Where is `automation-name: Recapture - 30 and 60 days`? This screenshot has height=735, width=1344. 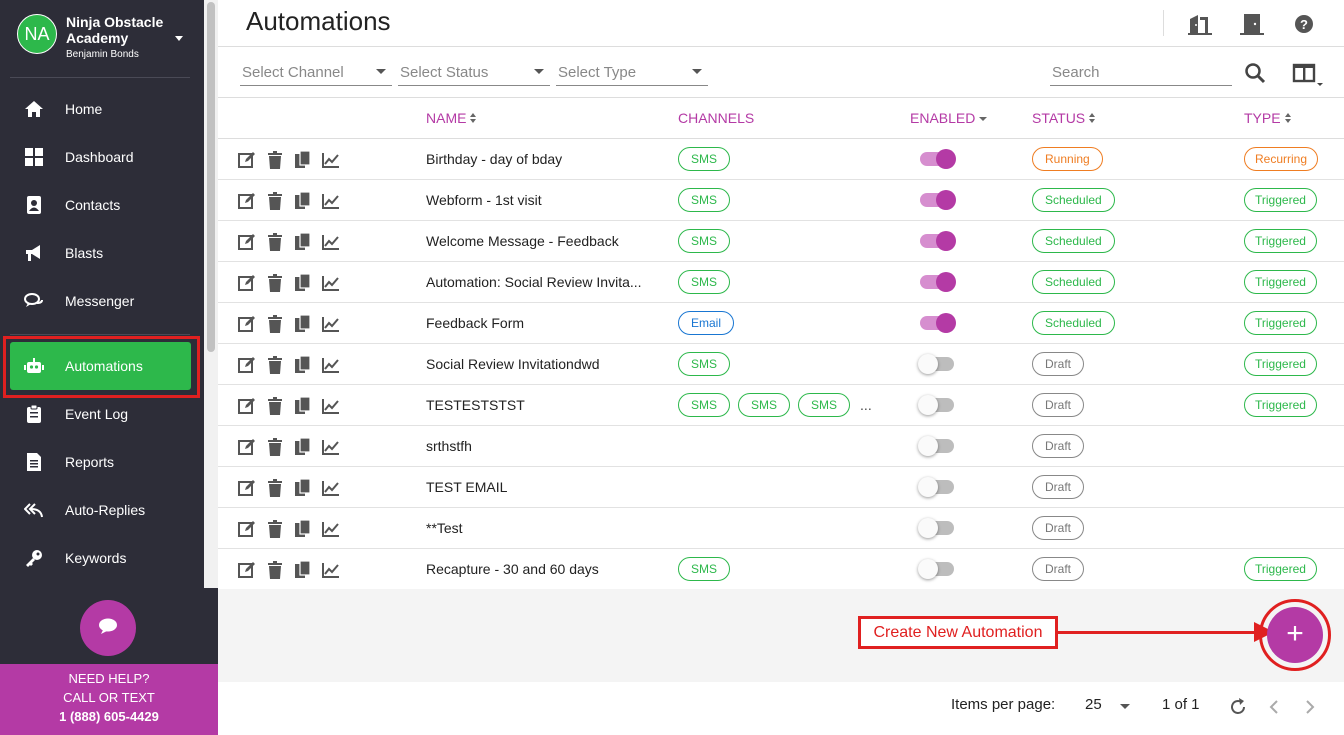 automation-name: Recapture - 30 and 60 days is located at coordinates (512, 569).